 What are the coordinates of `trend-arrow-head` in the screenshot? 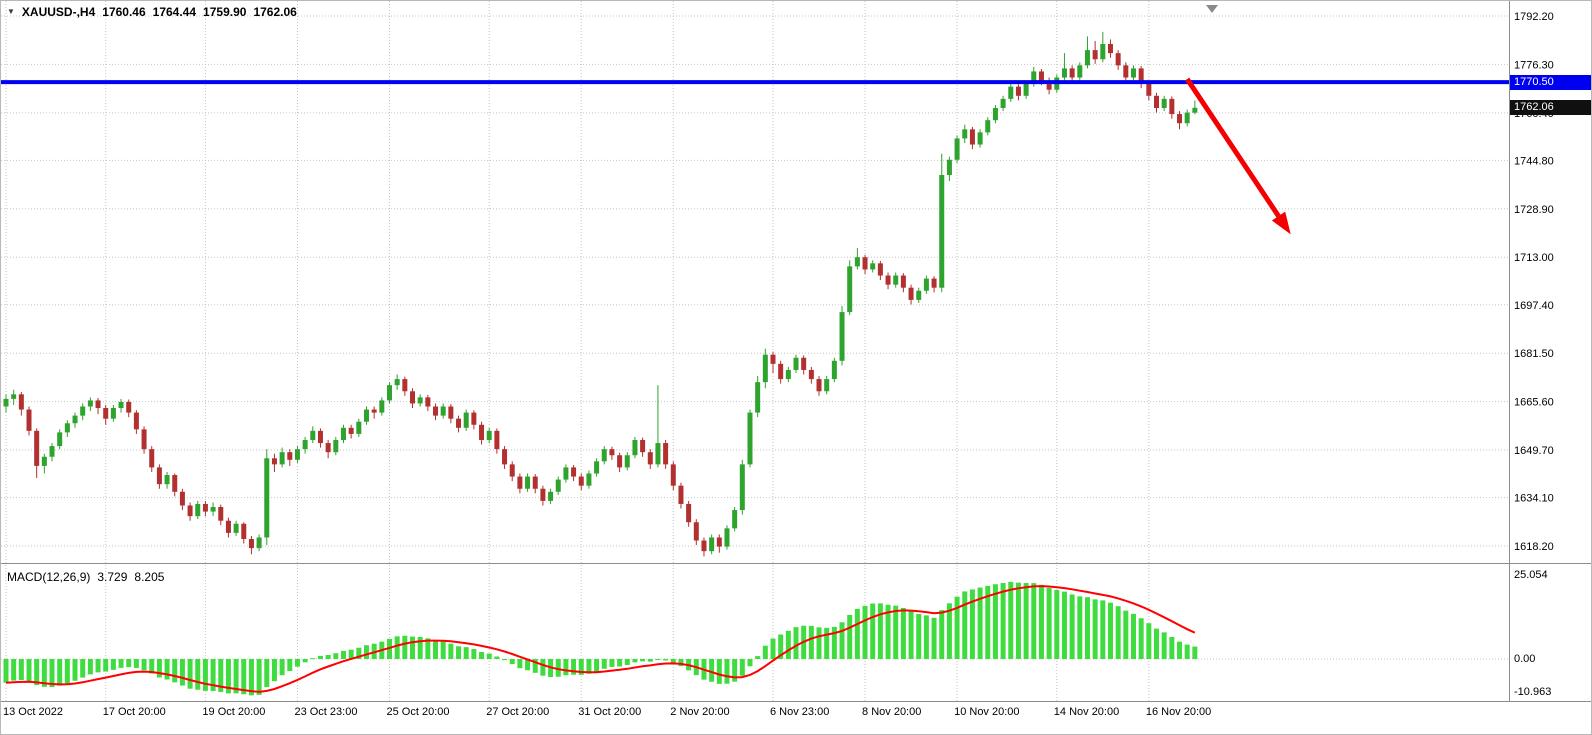 It's located at (1281, 223).